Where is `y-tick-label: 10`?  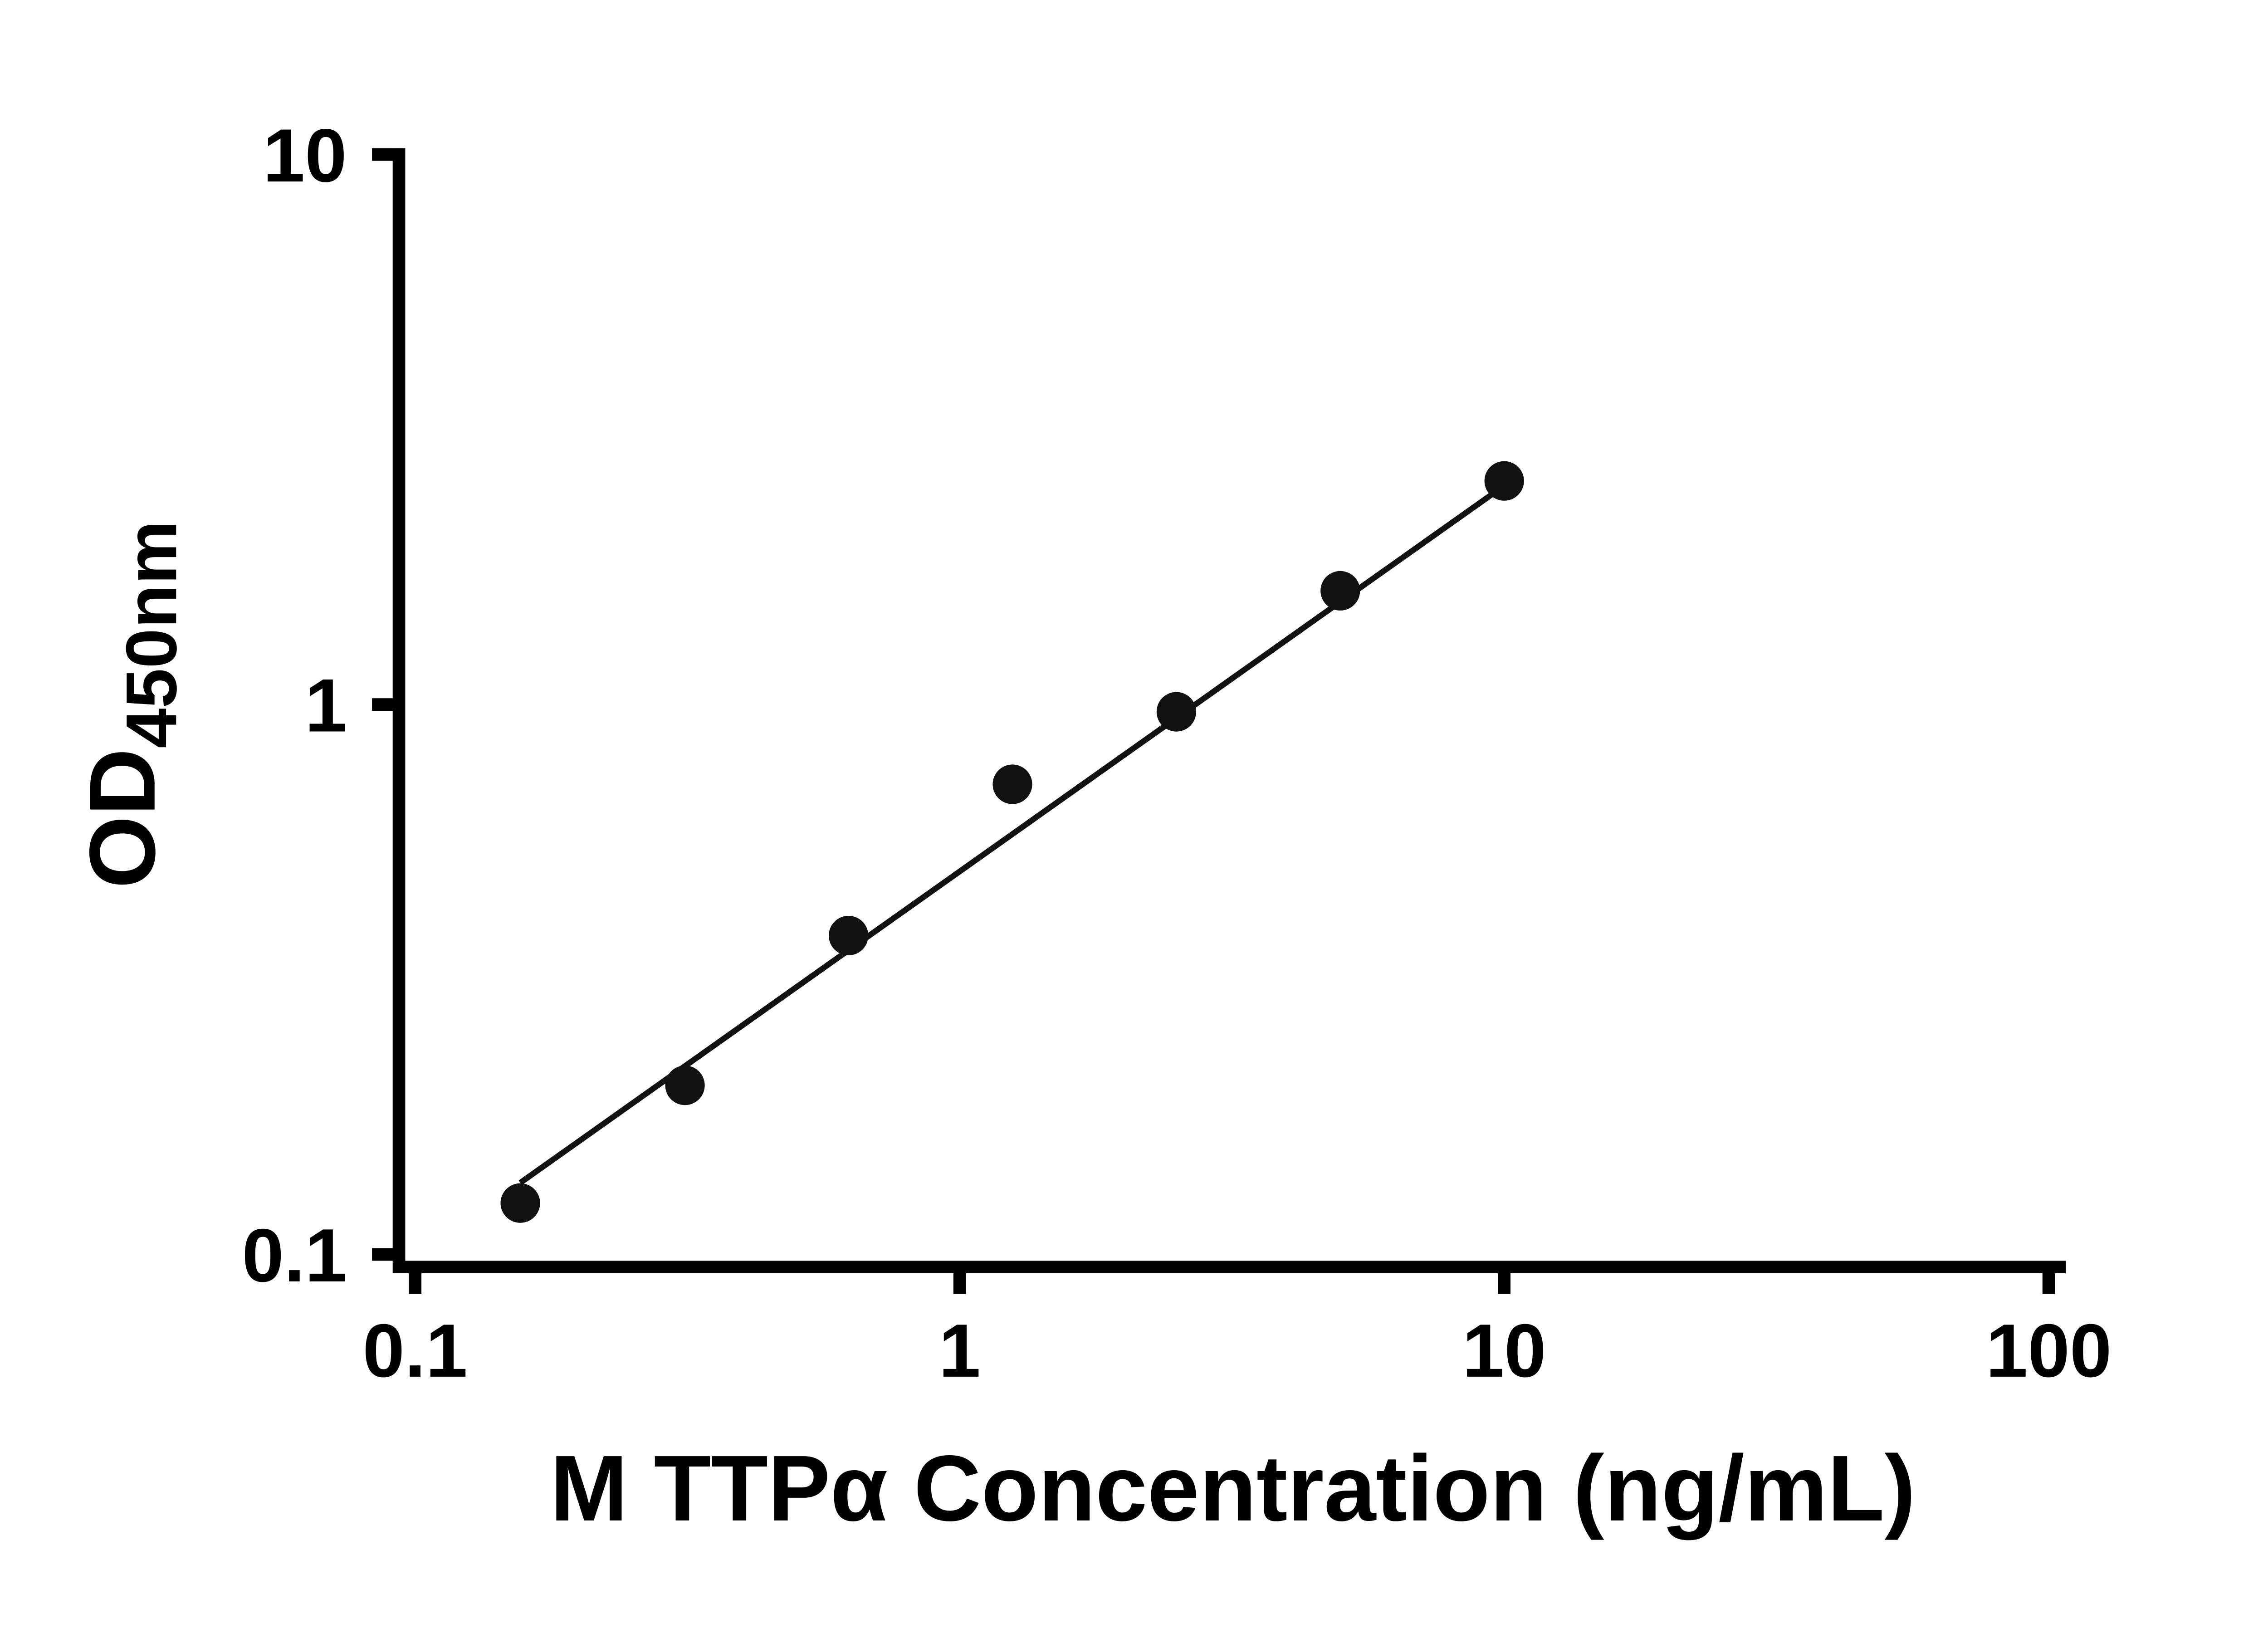 y-tick-label: 10 is located at coordinates (305, 155).